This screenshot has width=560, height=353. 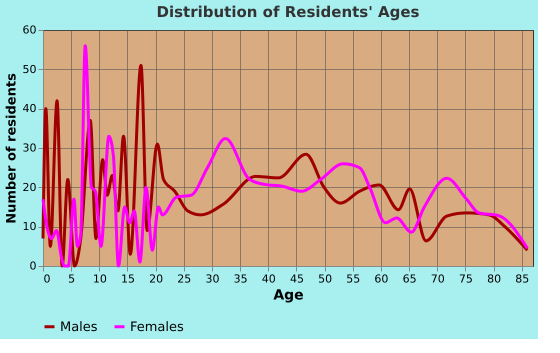 What do you see at coordinates (325, 279) in the screenshot?
I see `x-tick-label: 50` at bounding box center [325, 279].